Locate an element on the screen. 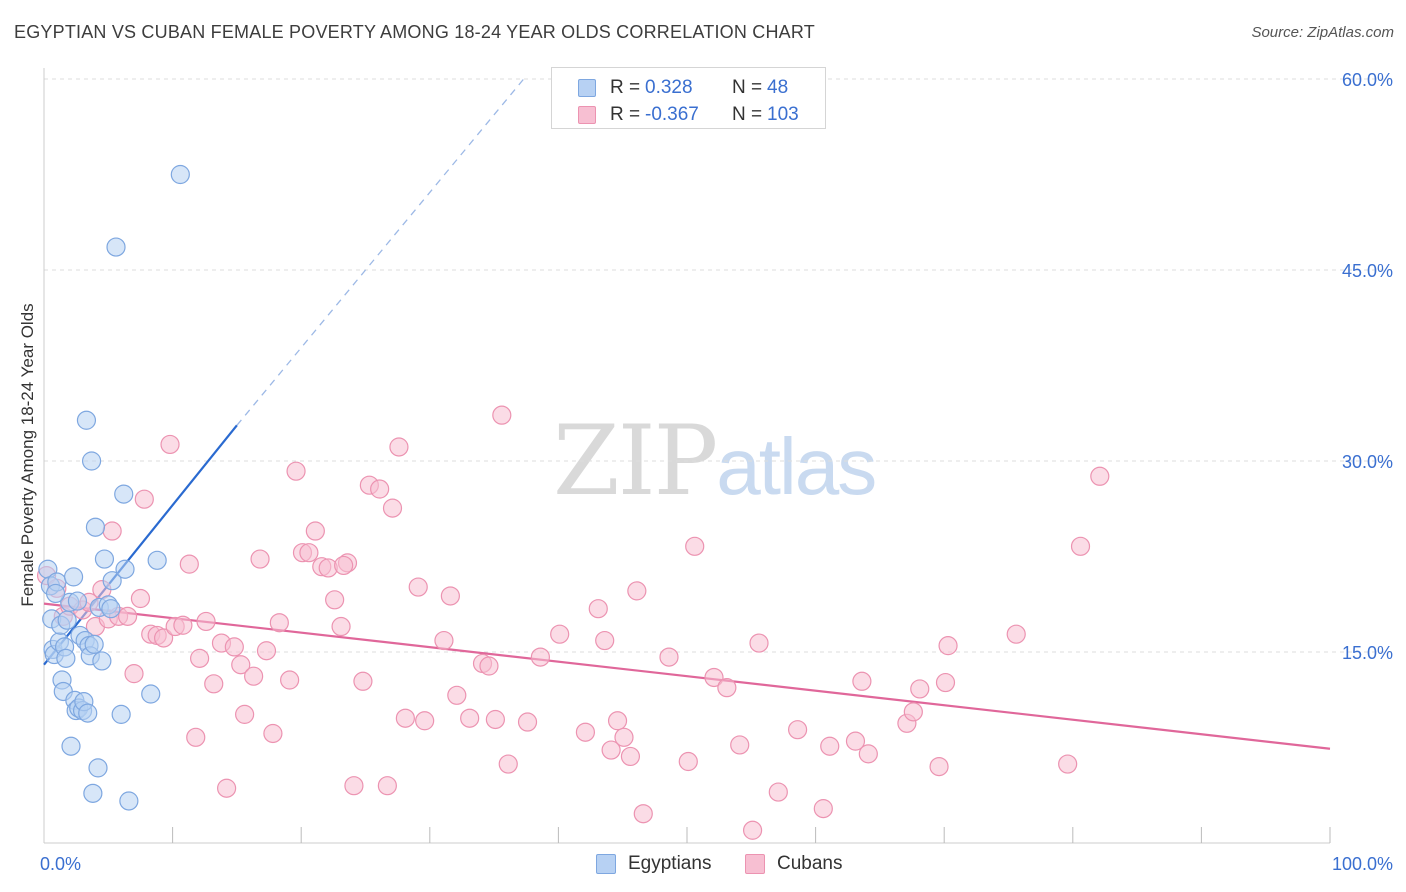  x-tick-label-0: 0.0% is located at coordinates (60, 864).